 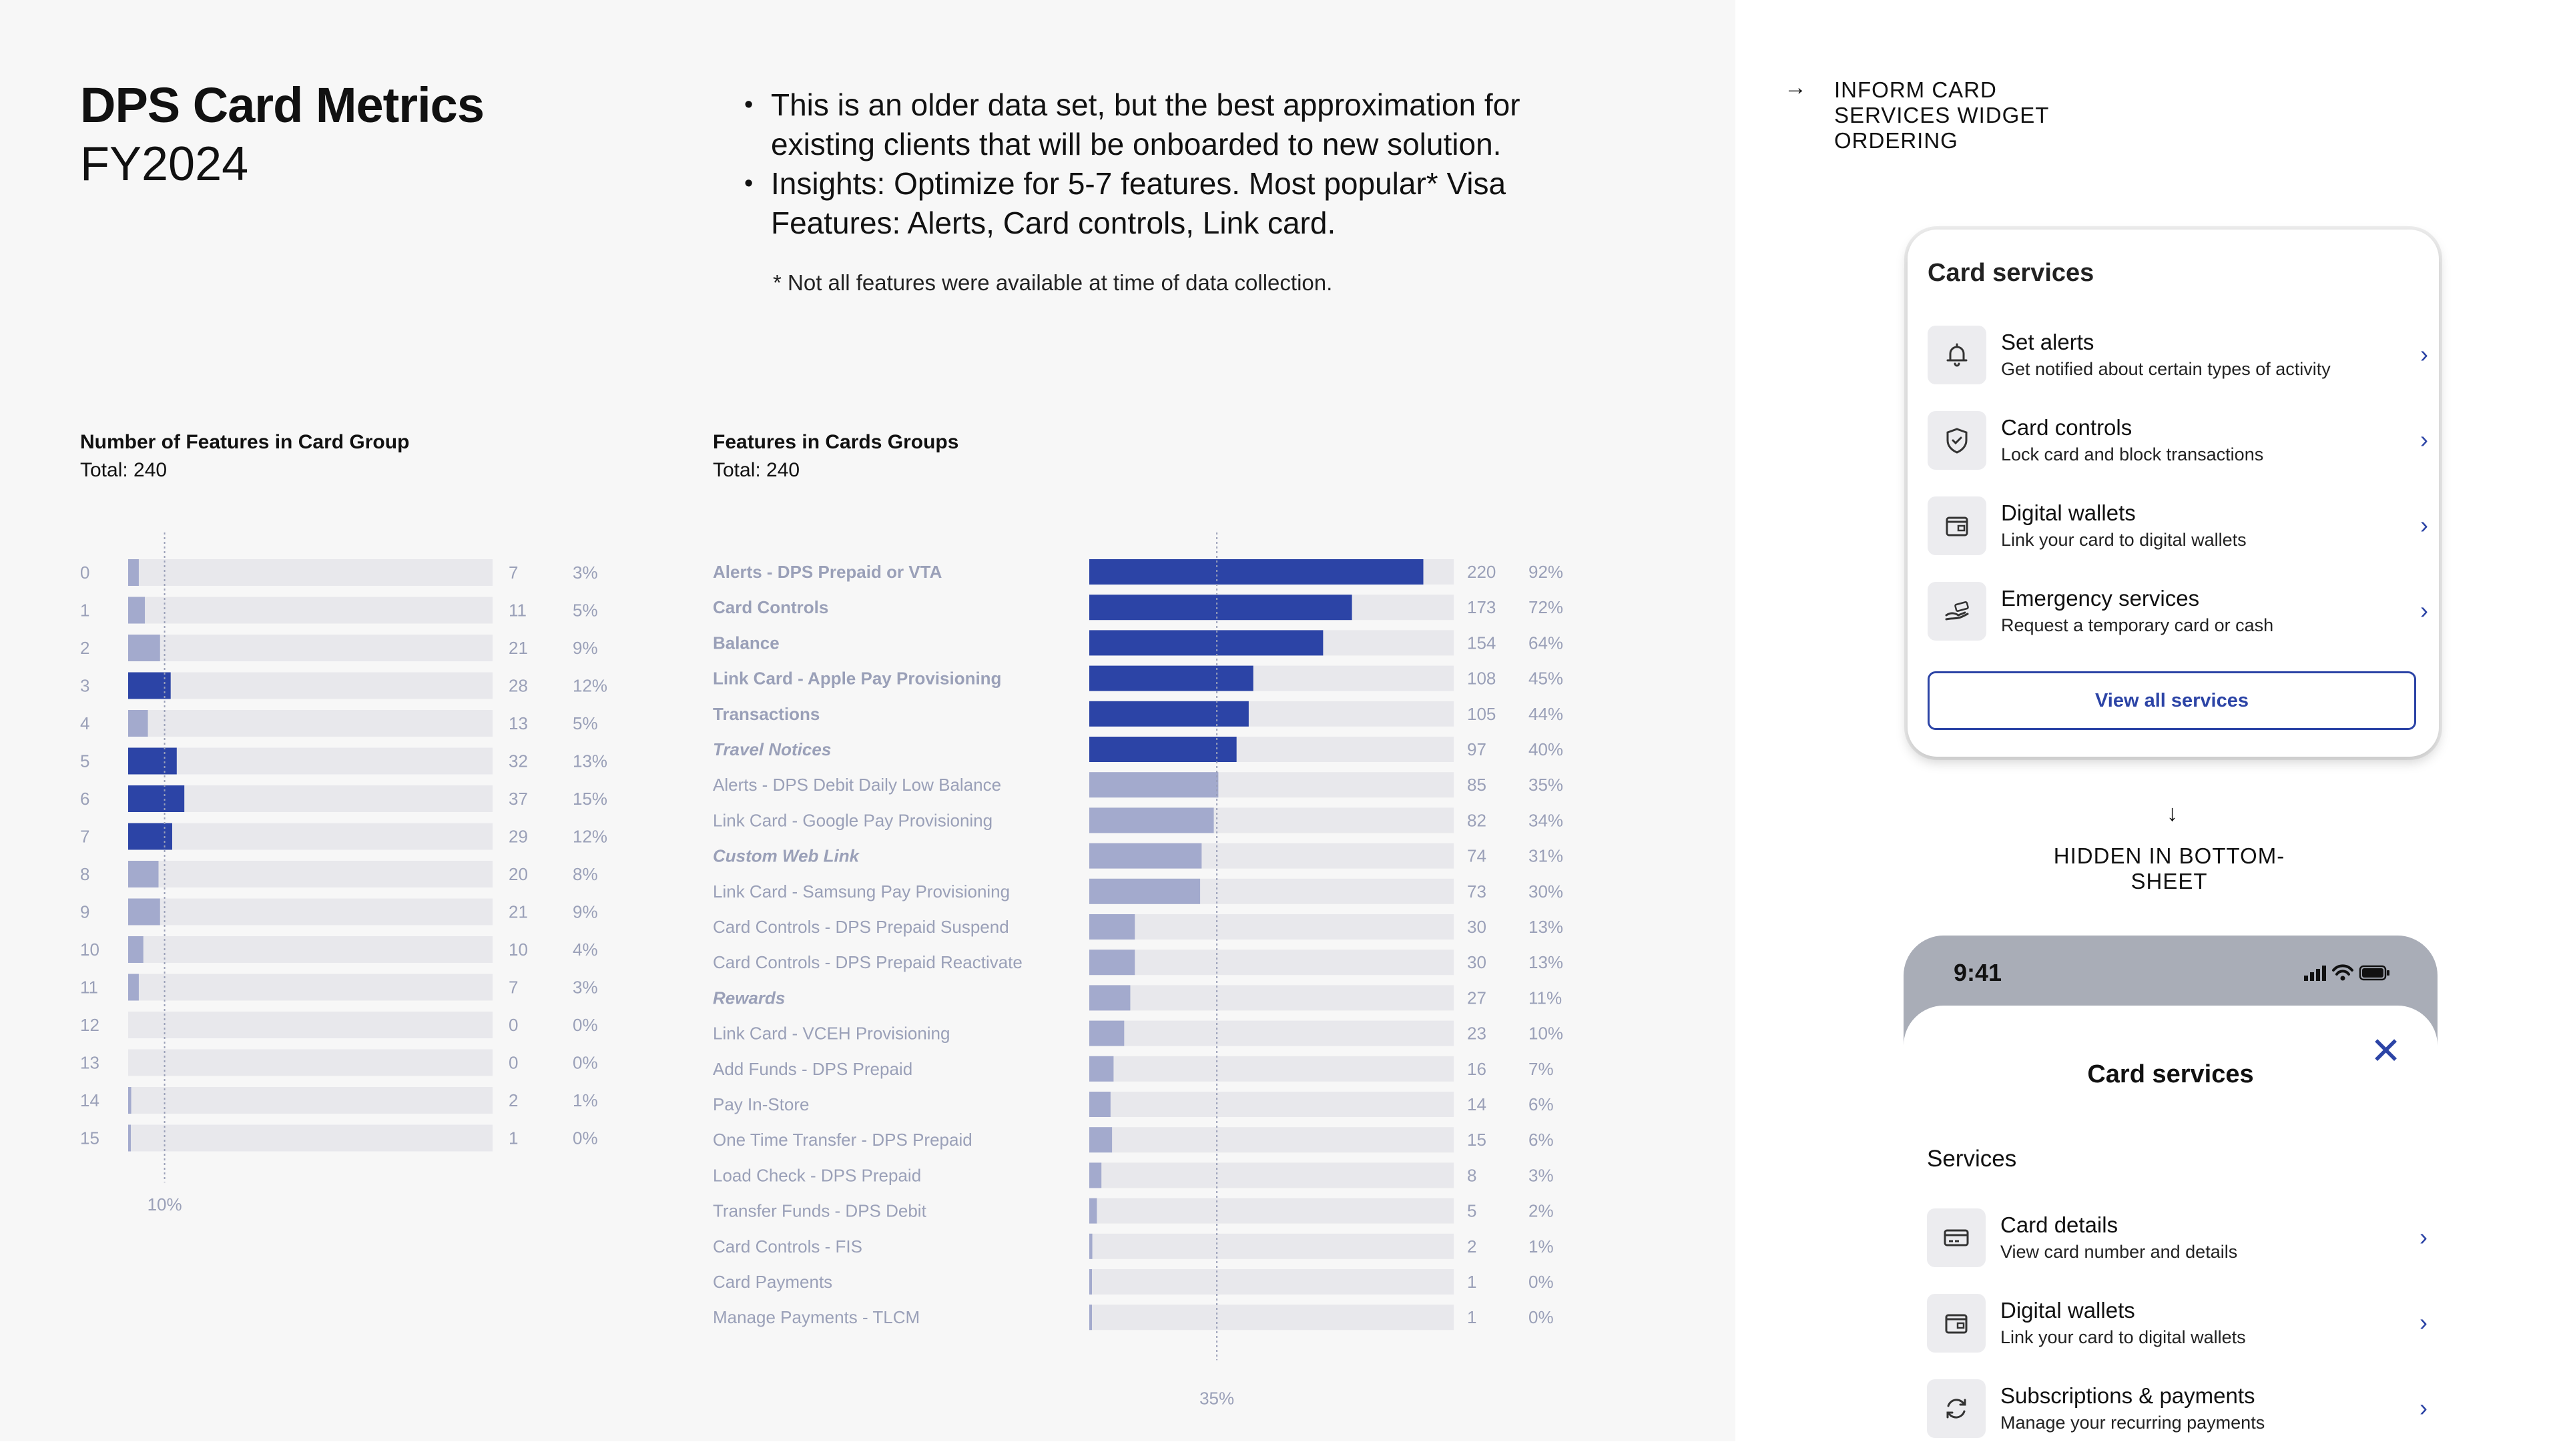 What do you see at coordinates (827, 572) in the screenshot?
I see `category-label: Alerts - DPS Prepaid or VTA` at bounding box center [827, 572].